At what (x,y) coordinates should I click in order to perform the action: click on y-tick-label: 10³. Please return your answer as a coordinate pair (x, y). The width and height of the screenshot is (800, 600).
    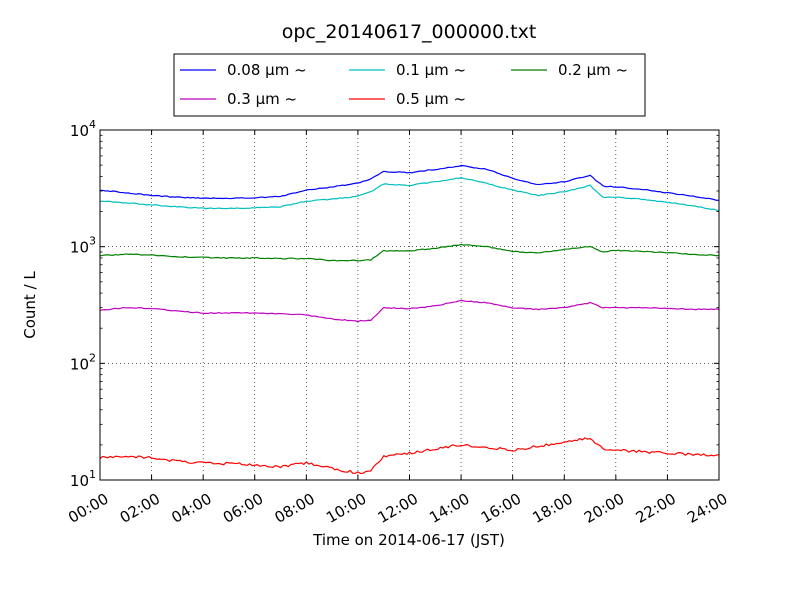
    Looking at the image, I should click on (83, 246).